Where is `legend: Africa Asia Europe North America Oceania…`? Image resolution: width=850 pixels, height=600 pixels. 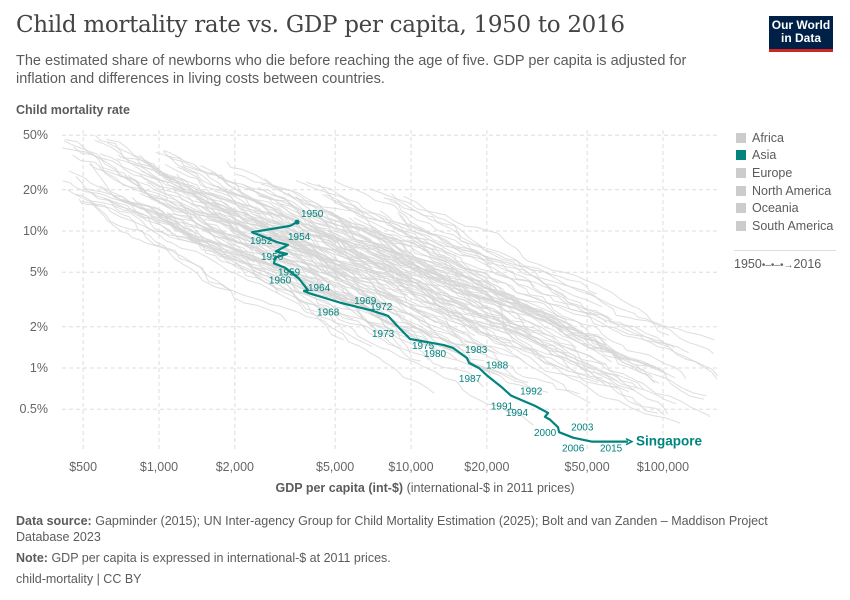
legend: Africa Asia Europe North America Oceania… is located at coordinates (784, 182).